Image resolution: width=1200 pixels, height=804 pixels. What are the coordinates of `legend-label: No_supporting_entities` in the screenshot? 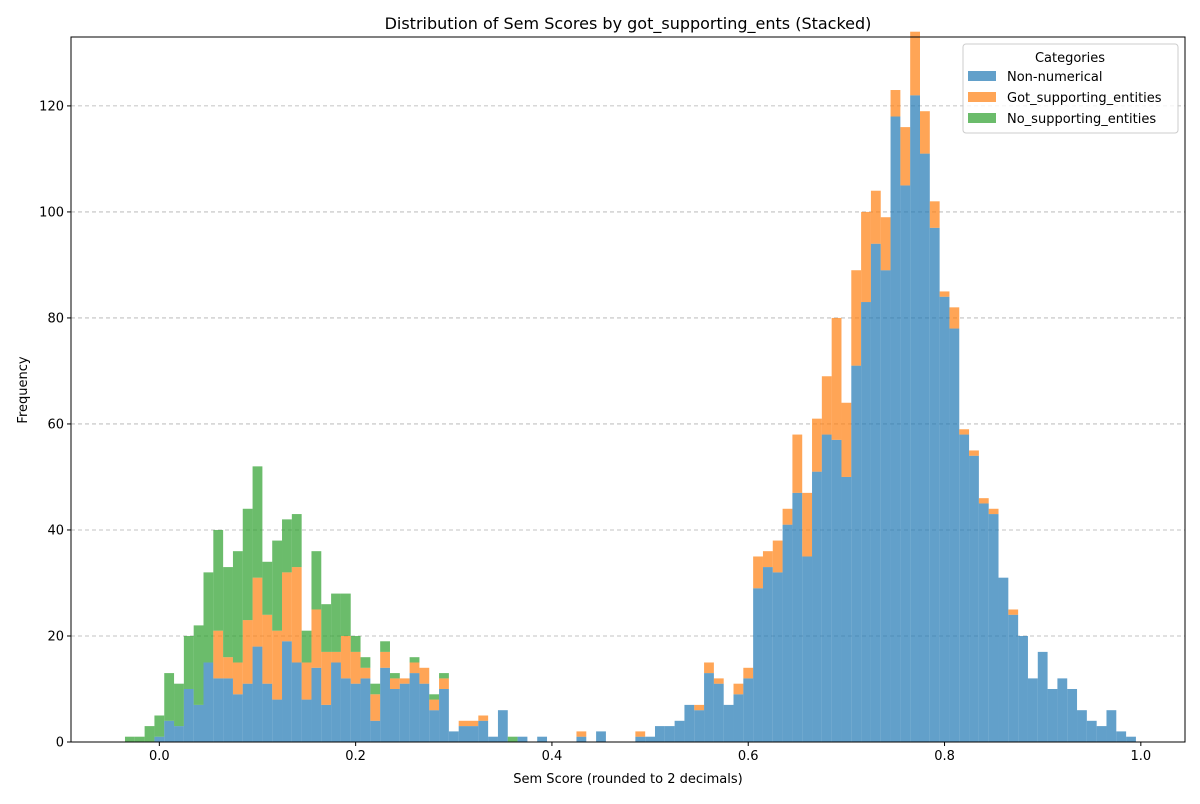 It's located at (1081, 119).